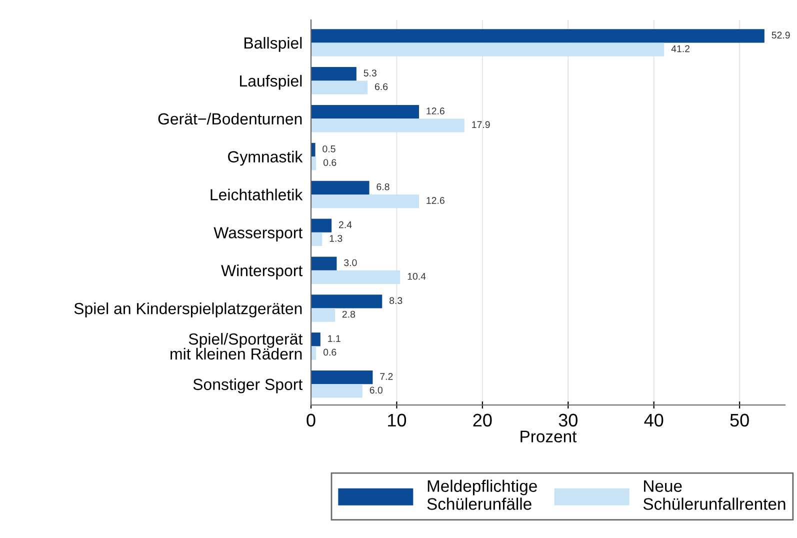 The height and width of the screenshot is (538, 797). I want to click on y-tick-label: Sonstiger Sport, so click(248, 386).